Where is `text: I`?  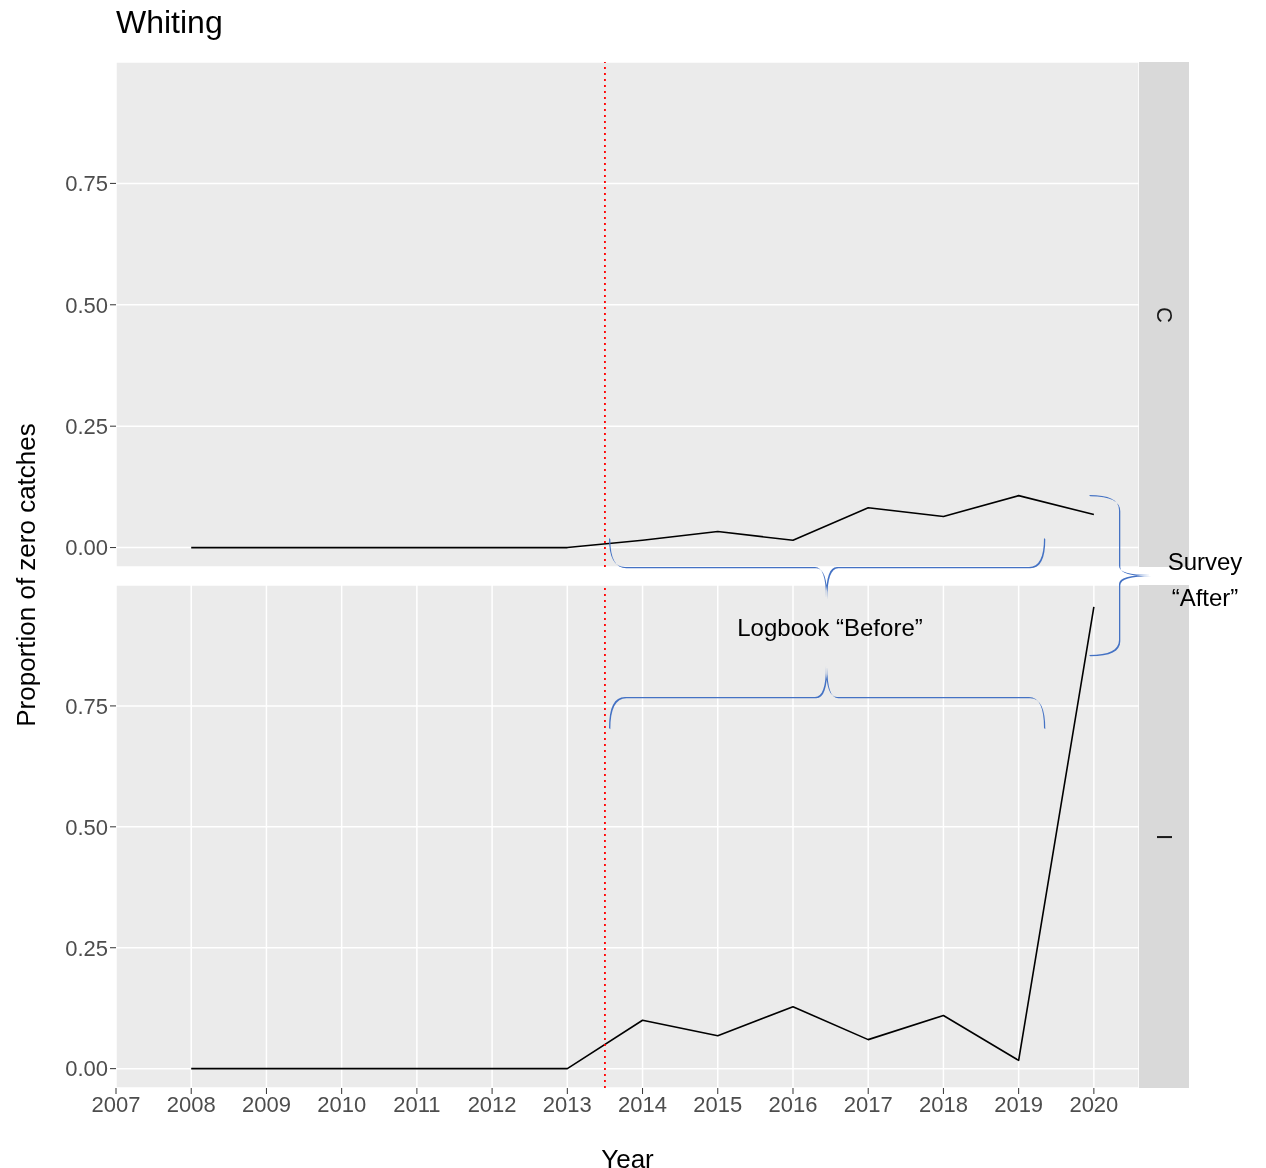
text: I is located at coordinates (1164, 836).